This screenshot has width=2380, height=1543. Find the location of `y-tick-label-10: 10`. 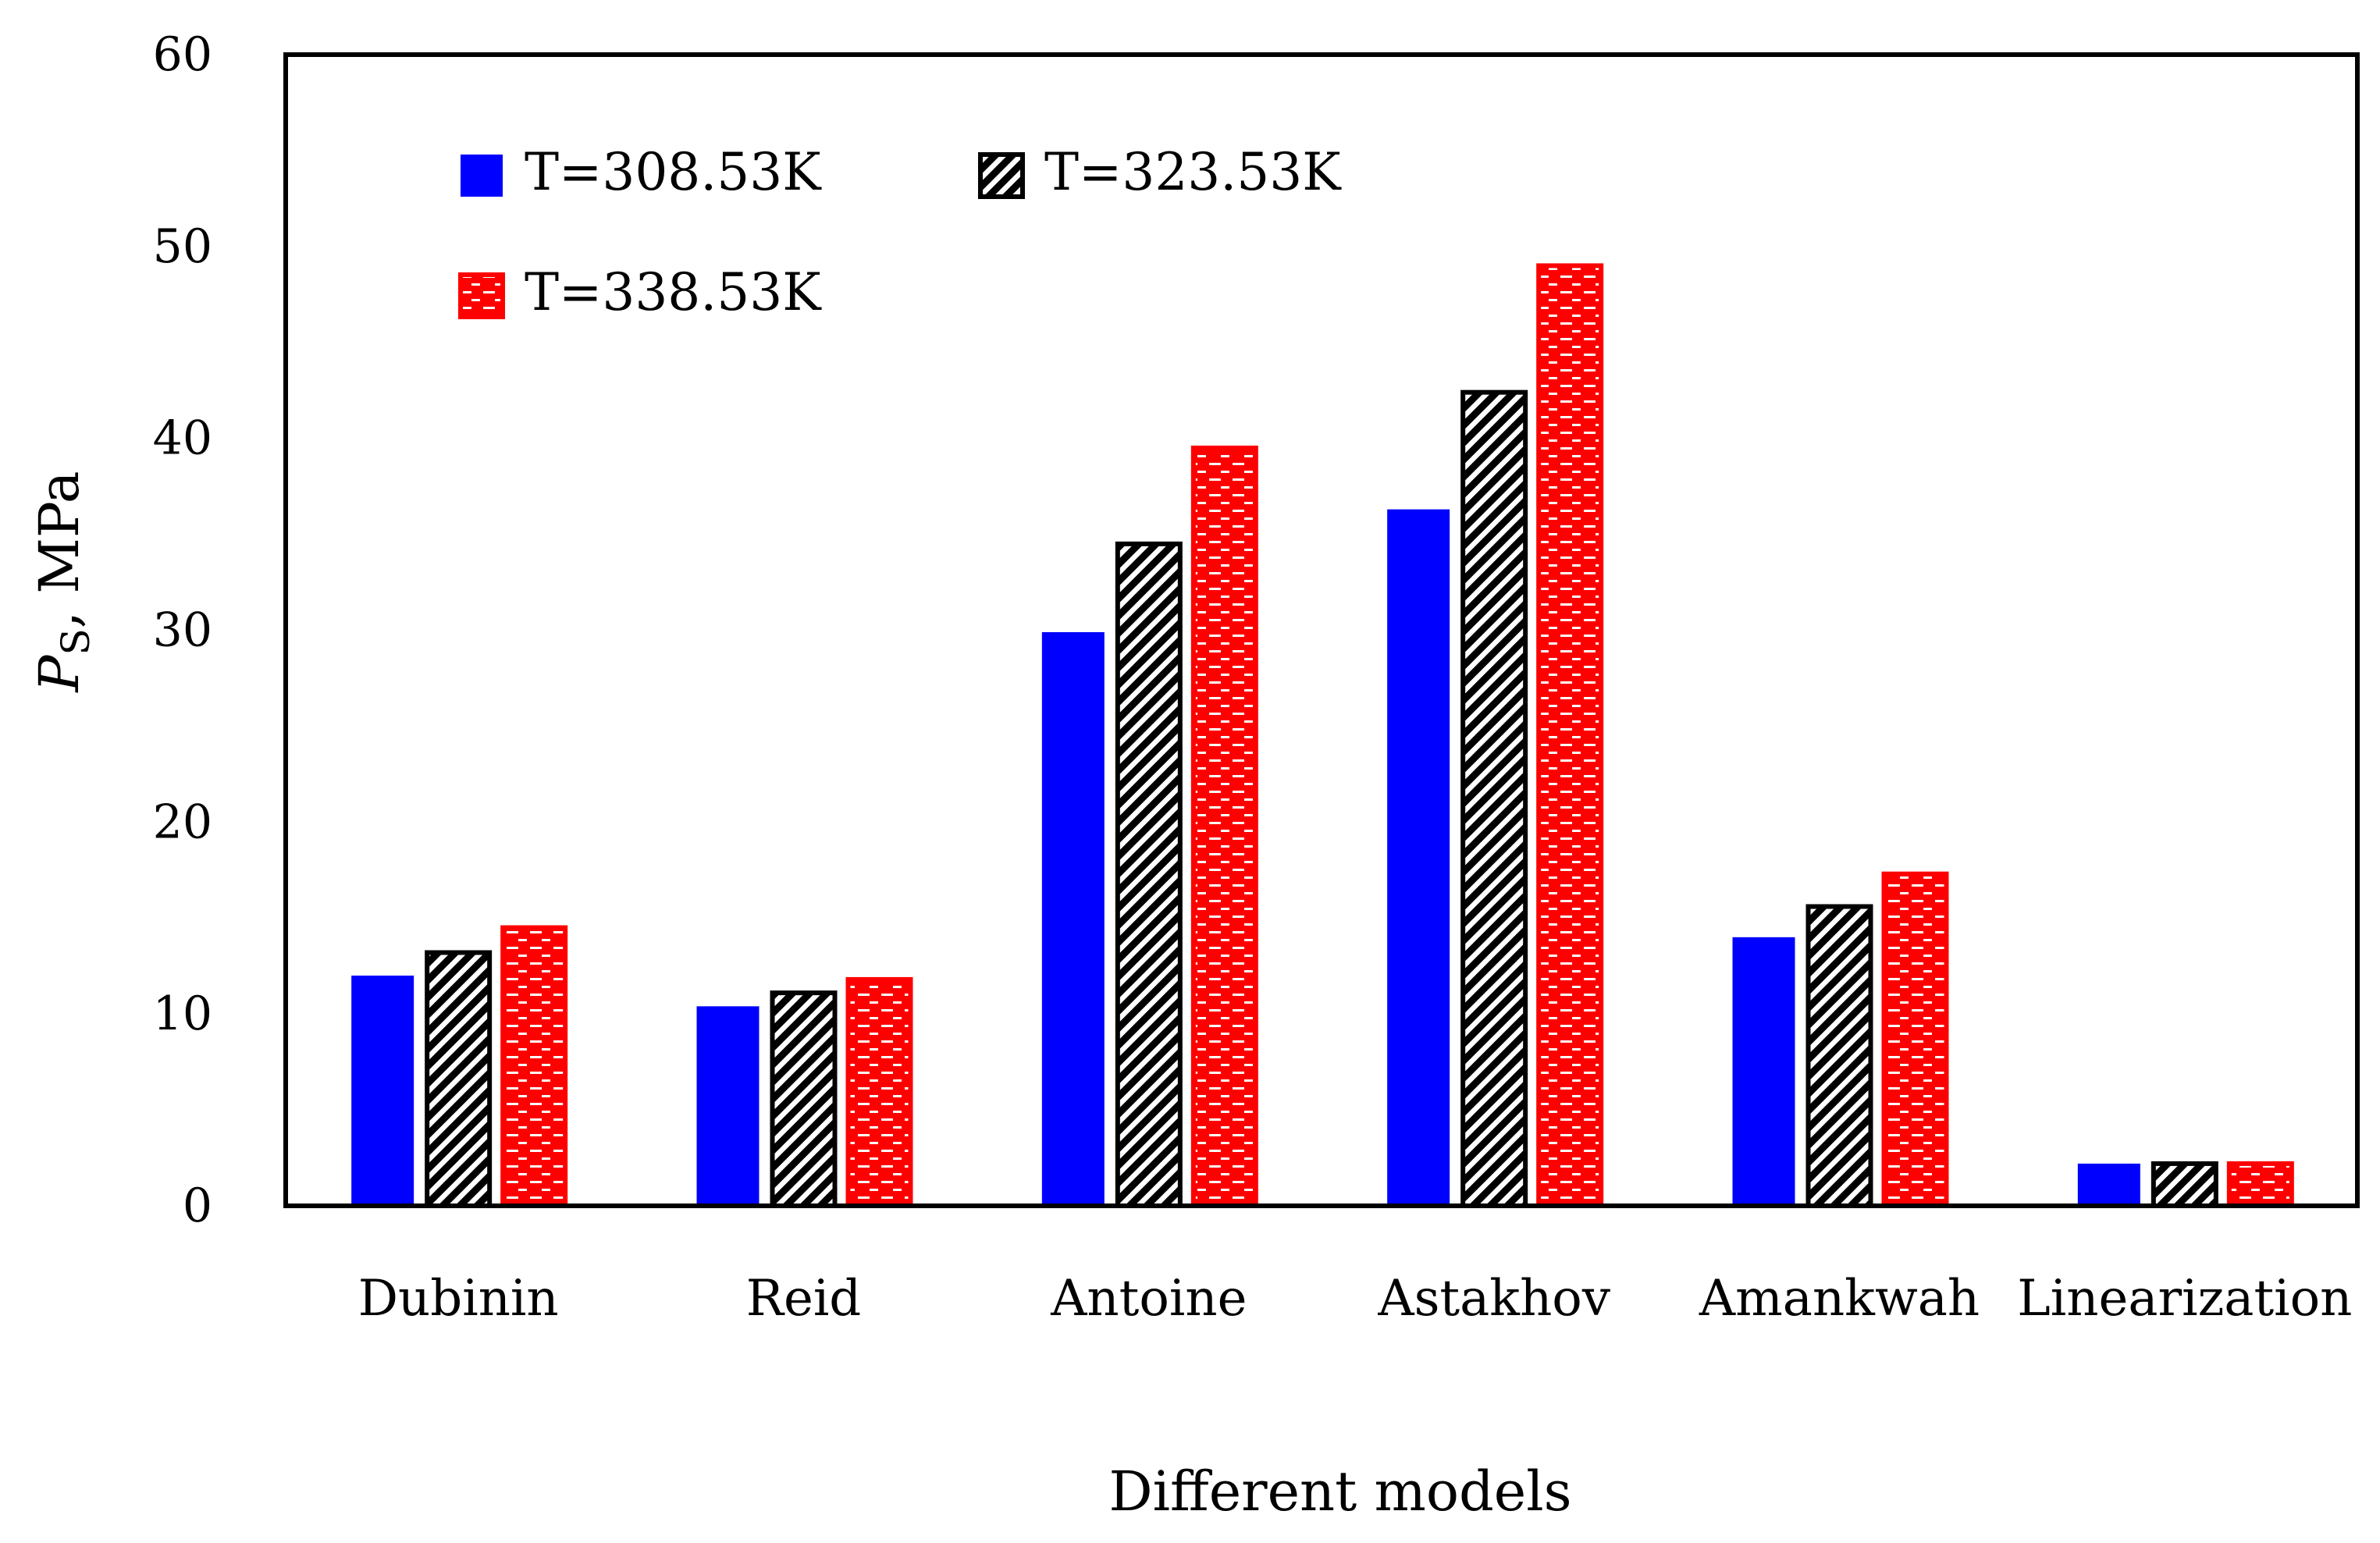

y-tick-label-10: 10 is located at coordinates (182, 1014).